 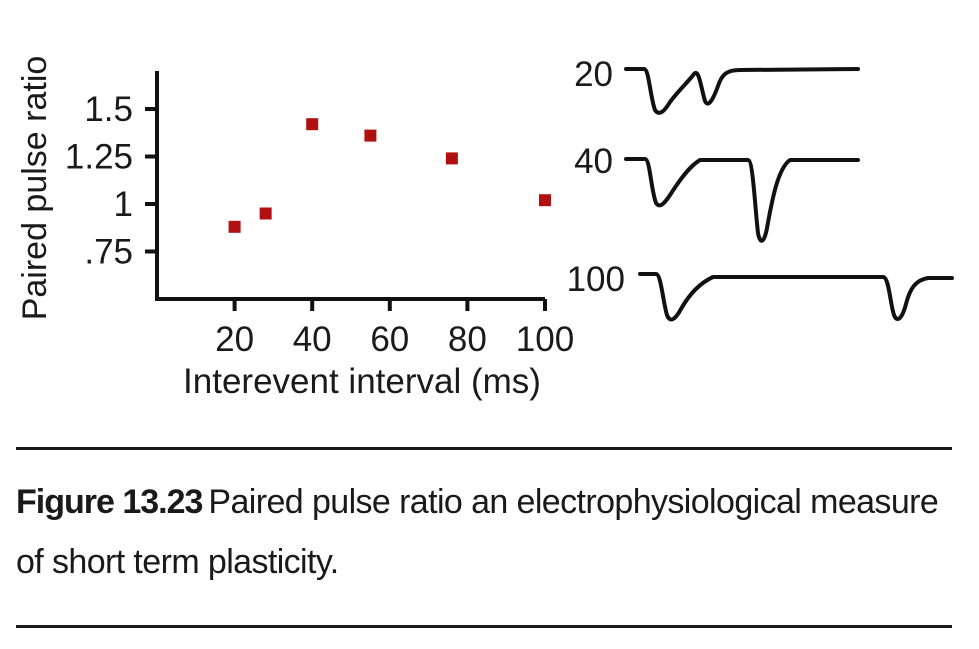 What do you see at coordinates (111, 181) in the screenshot?
I see `y-ticks: .75 1 1.25 1.5` at bounding box center [111, 181].